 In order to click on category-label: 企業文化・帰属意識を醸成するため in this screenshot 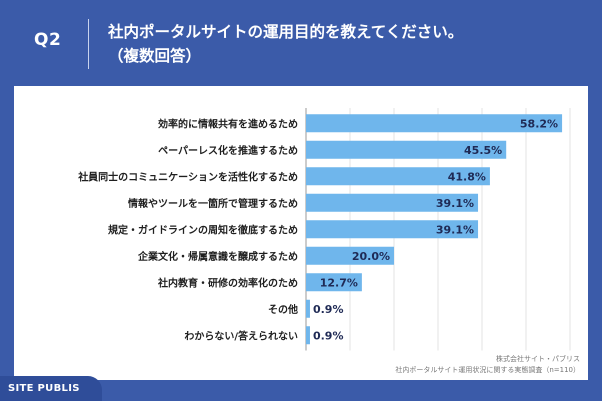, I will do `click(217, 256)`.